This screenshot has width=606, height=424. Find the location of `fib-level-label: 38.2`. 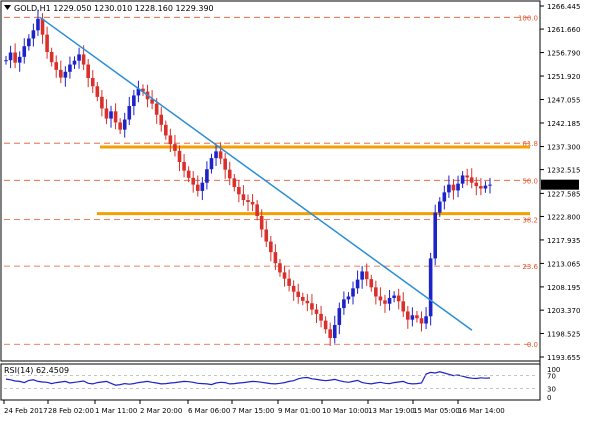

fib-level-label: 38.2 is located at coordinates (530, 220).